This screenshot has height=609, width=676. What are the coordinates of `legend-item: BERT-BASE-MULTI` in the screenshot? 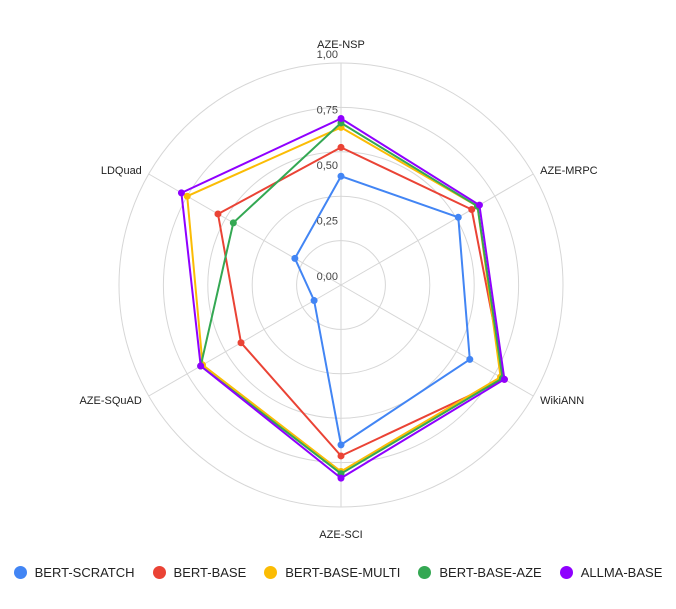 It's located at (332, 572).